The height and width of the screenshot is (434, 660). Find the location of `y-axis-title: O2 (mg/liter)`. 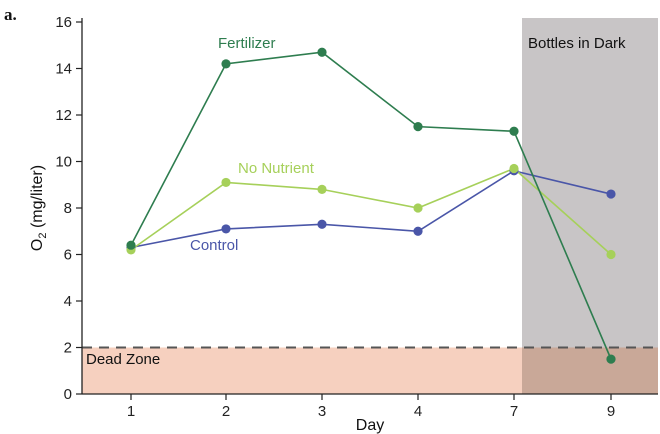

y-axis-title: O2 (mg/liter) is located at coordinates (39, 208).